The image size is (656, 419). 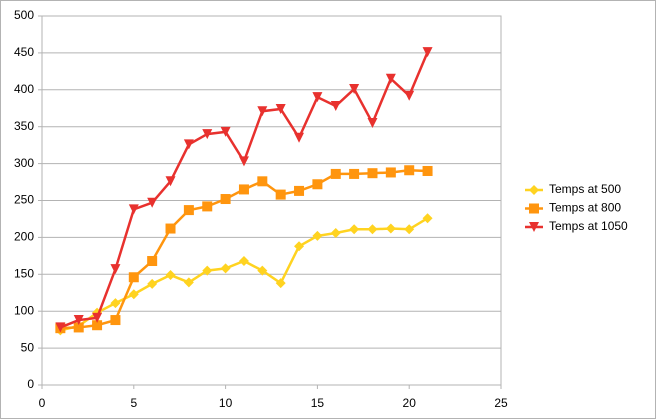 I want to click on x-tick-label: 20, so click(x=410, y=403).